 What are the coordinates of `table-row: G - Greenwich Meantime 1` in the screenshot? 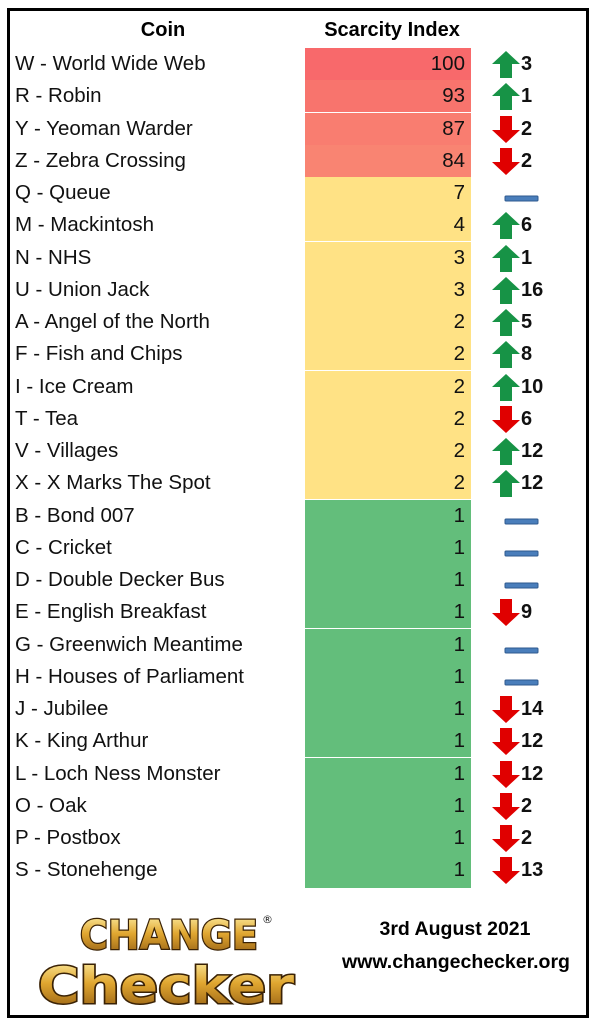 It's located at (298, 644).